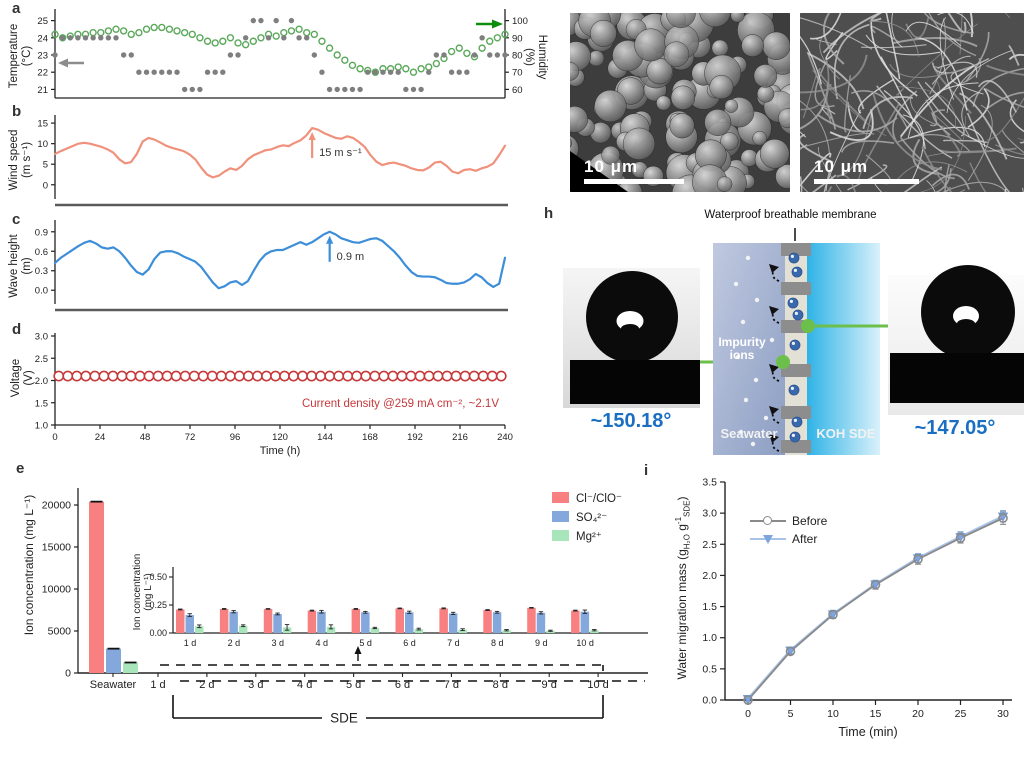 The width and height of the screenshot is (1024, 757). I want to click on impurity-ions-label: Impurity ions, so click(742, 348).